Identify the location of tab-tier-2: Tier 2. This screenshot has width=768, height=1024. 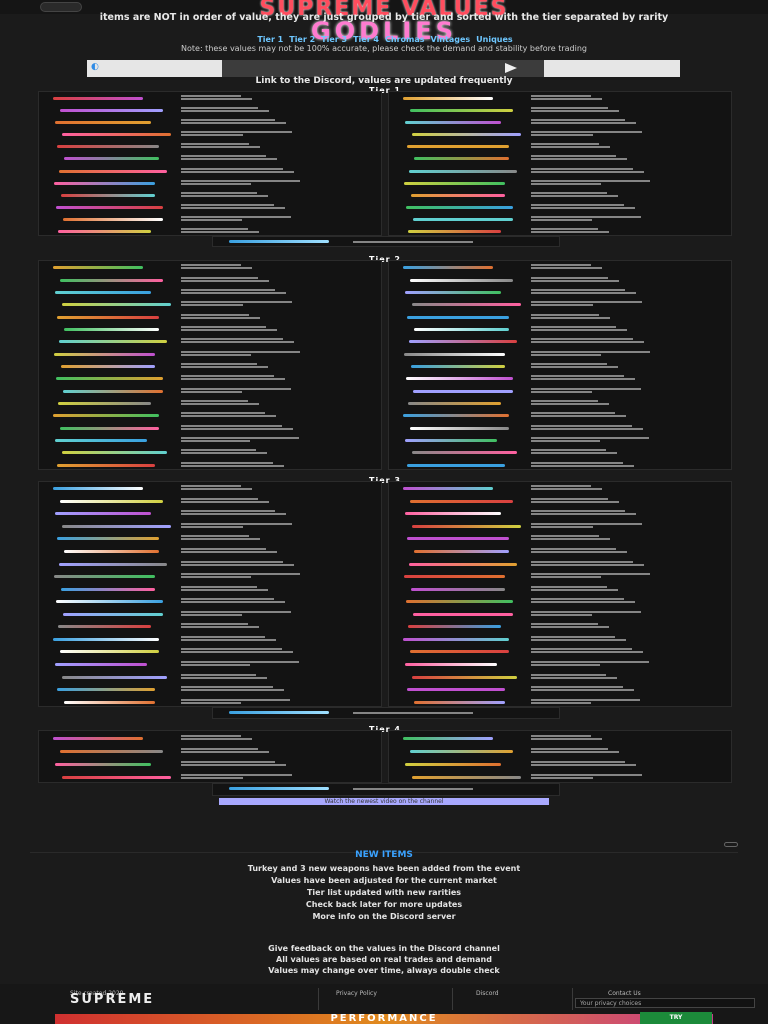
(302, 39).